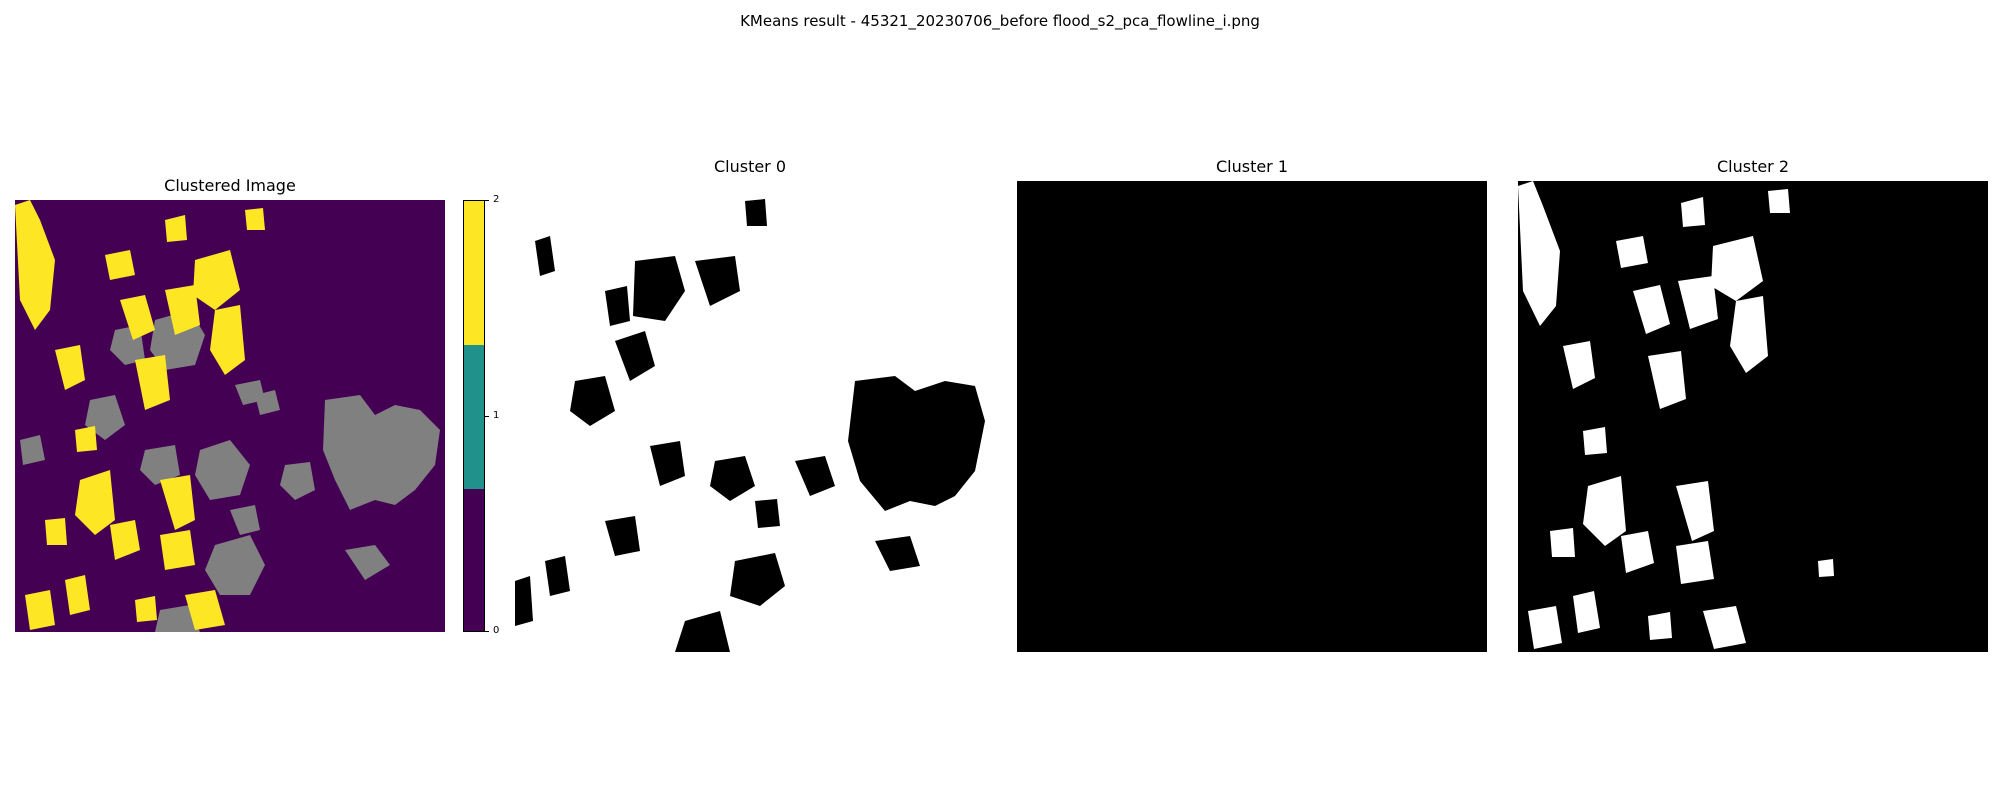 This screenshot has width=2000, height=800. I want to click on colorbar-tick-0: 0, so click(496, 630).